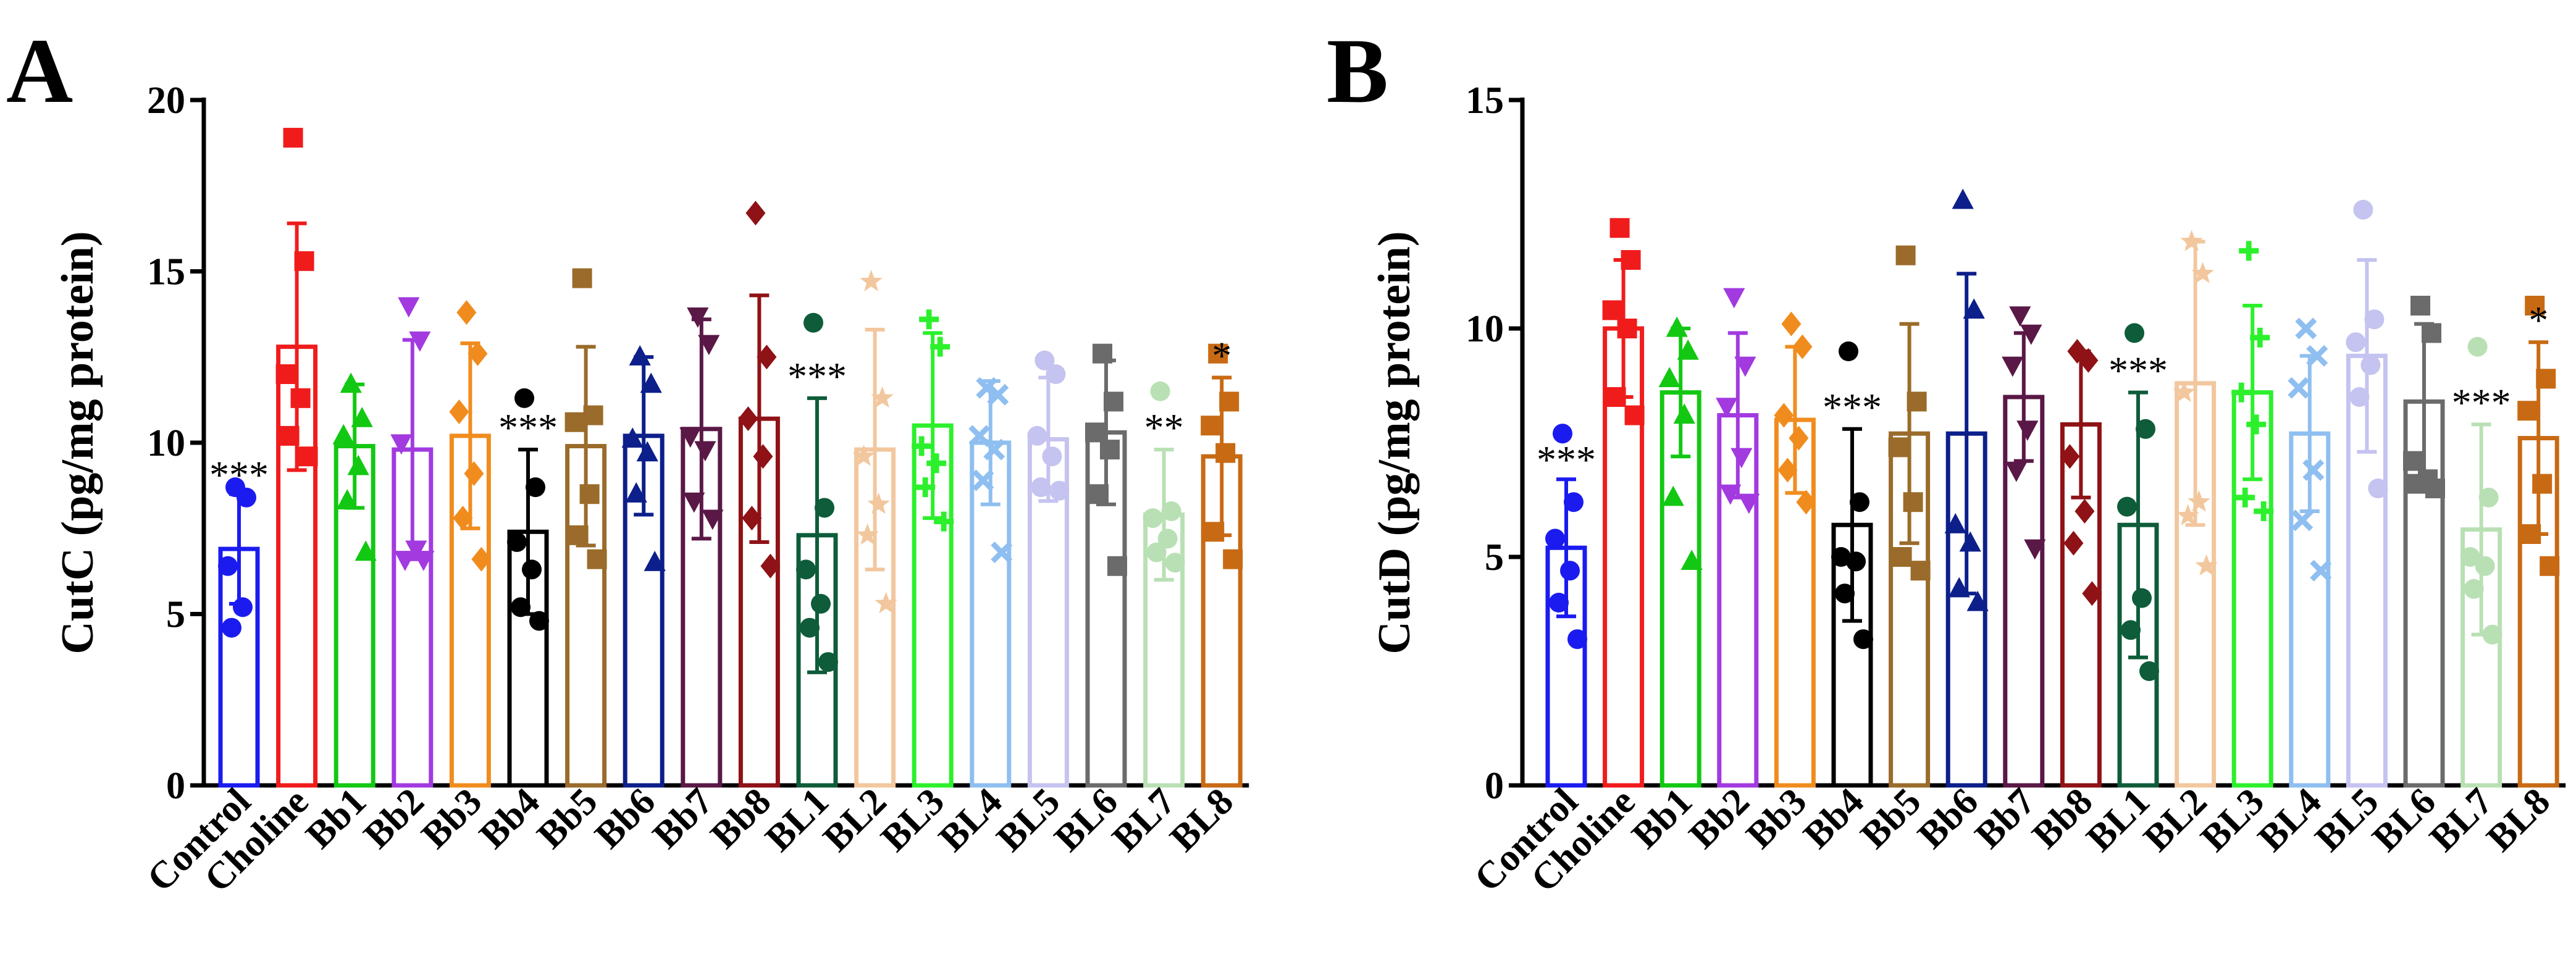 This screenshot has width=2576, height=970. What do you see at coordinates (336, 818) in the screenshot?
I see `x-tick-label: Bb1` at bounding box center [336, 818].